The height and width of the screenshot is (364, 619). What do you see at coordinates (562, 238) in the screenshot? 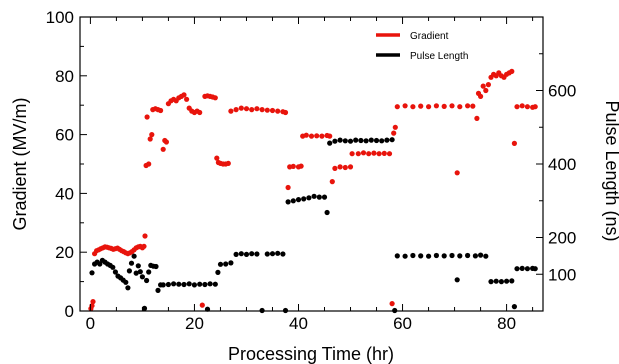
I see `y2-tick-label: 200` at bounding box center [562, 238].